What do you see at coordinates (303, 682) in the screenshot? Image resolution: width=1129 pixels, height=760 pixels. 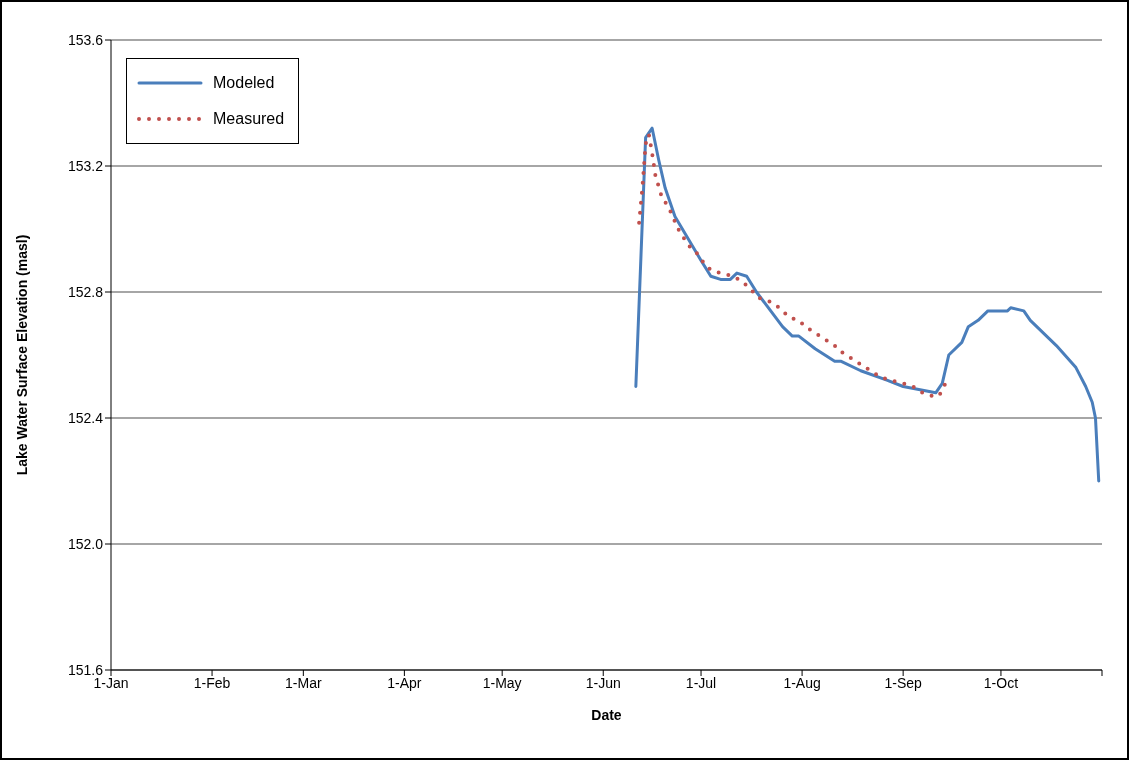 I see `x-tick-label: 1-Mar` at bounding box center [303, 682].